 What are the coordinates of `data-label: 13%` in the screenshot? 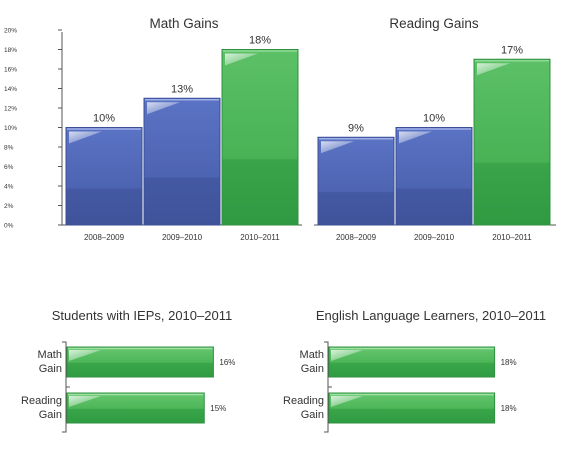 It's located at (182, 89).